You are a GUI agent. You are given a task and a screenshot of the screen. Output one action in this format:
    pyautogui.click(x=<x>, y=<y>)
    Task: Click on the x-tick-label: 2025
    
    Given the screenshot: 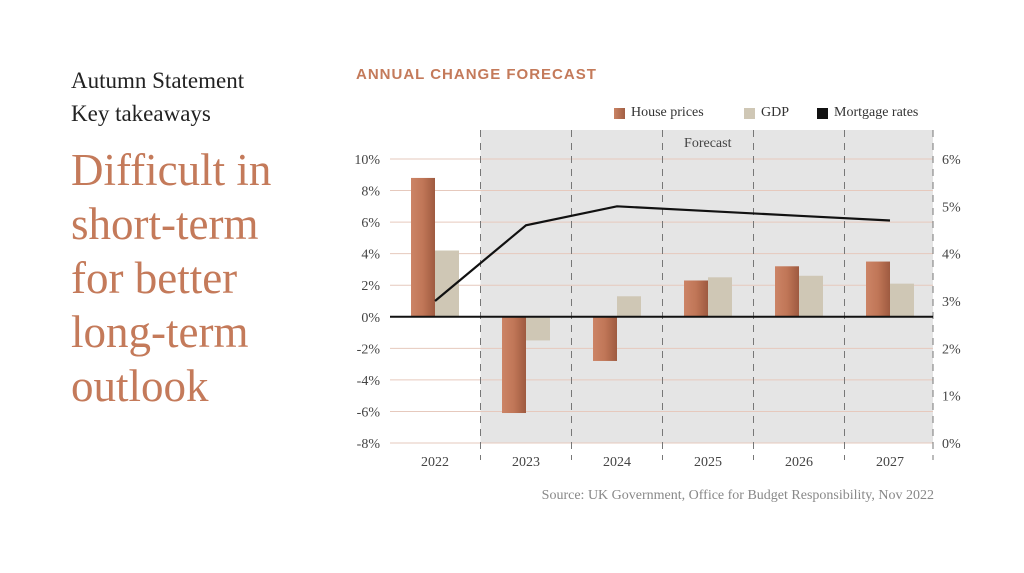 What is the action you would take?
    pyautogui.click(x=708, y=462)
    